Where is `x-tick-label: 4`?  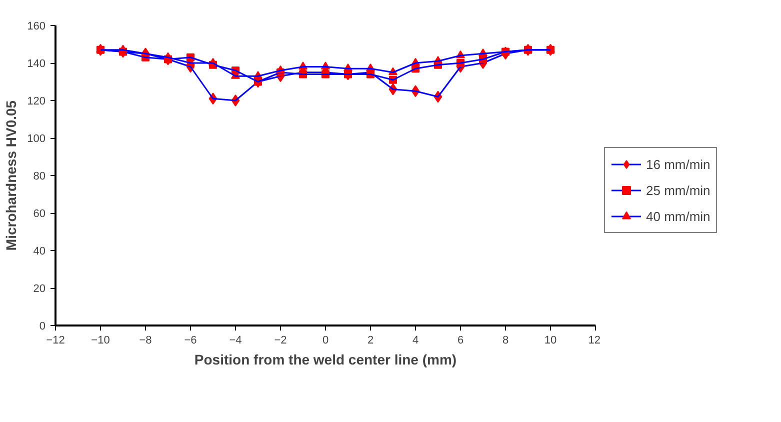
x-tick-label: 4 is located at coordinates (415, 340).